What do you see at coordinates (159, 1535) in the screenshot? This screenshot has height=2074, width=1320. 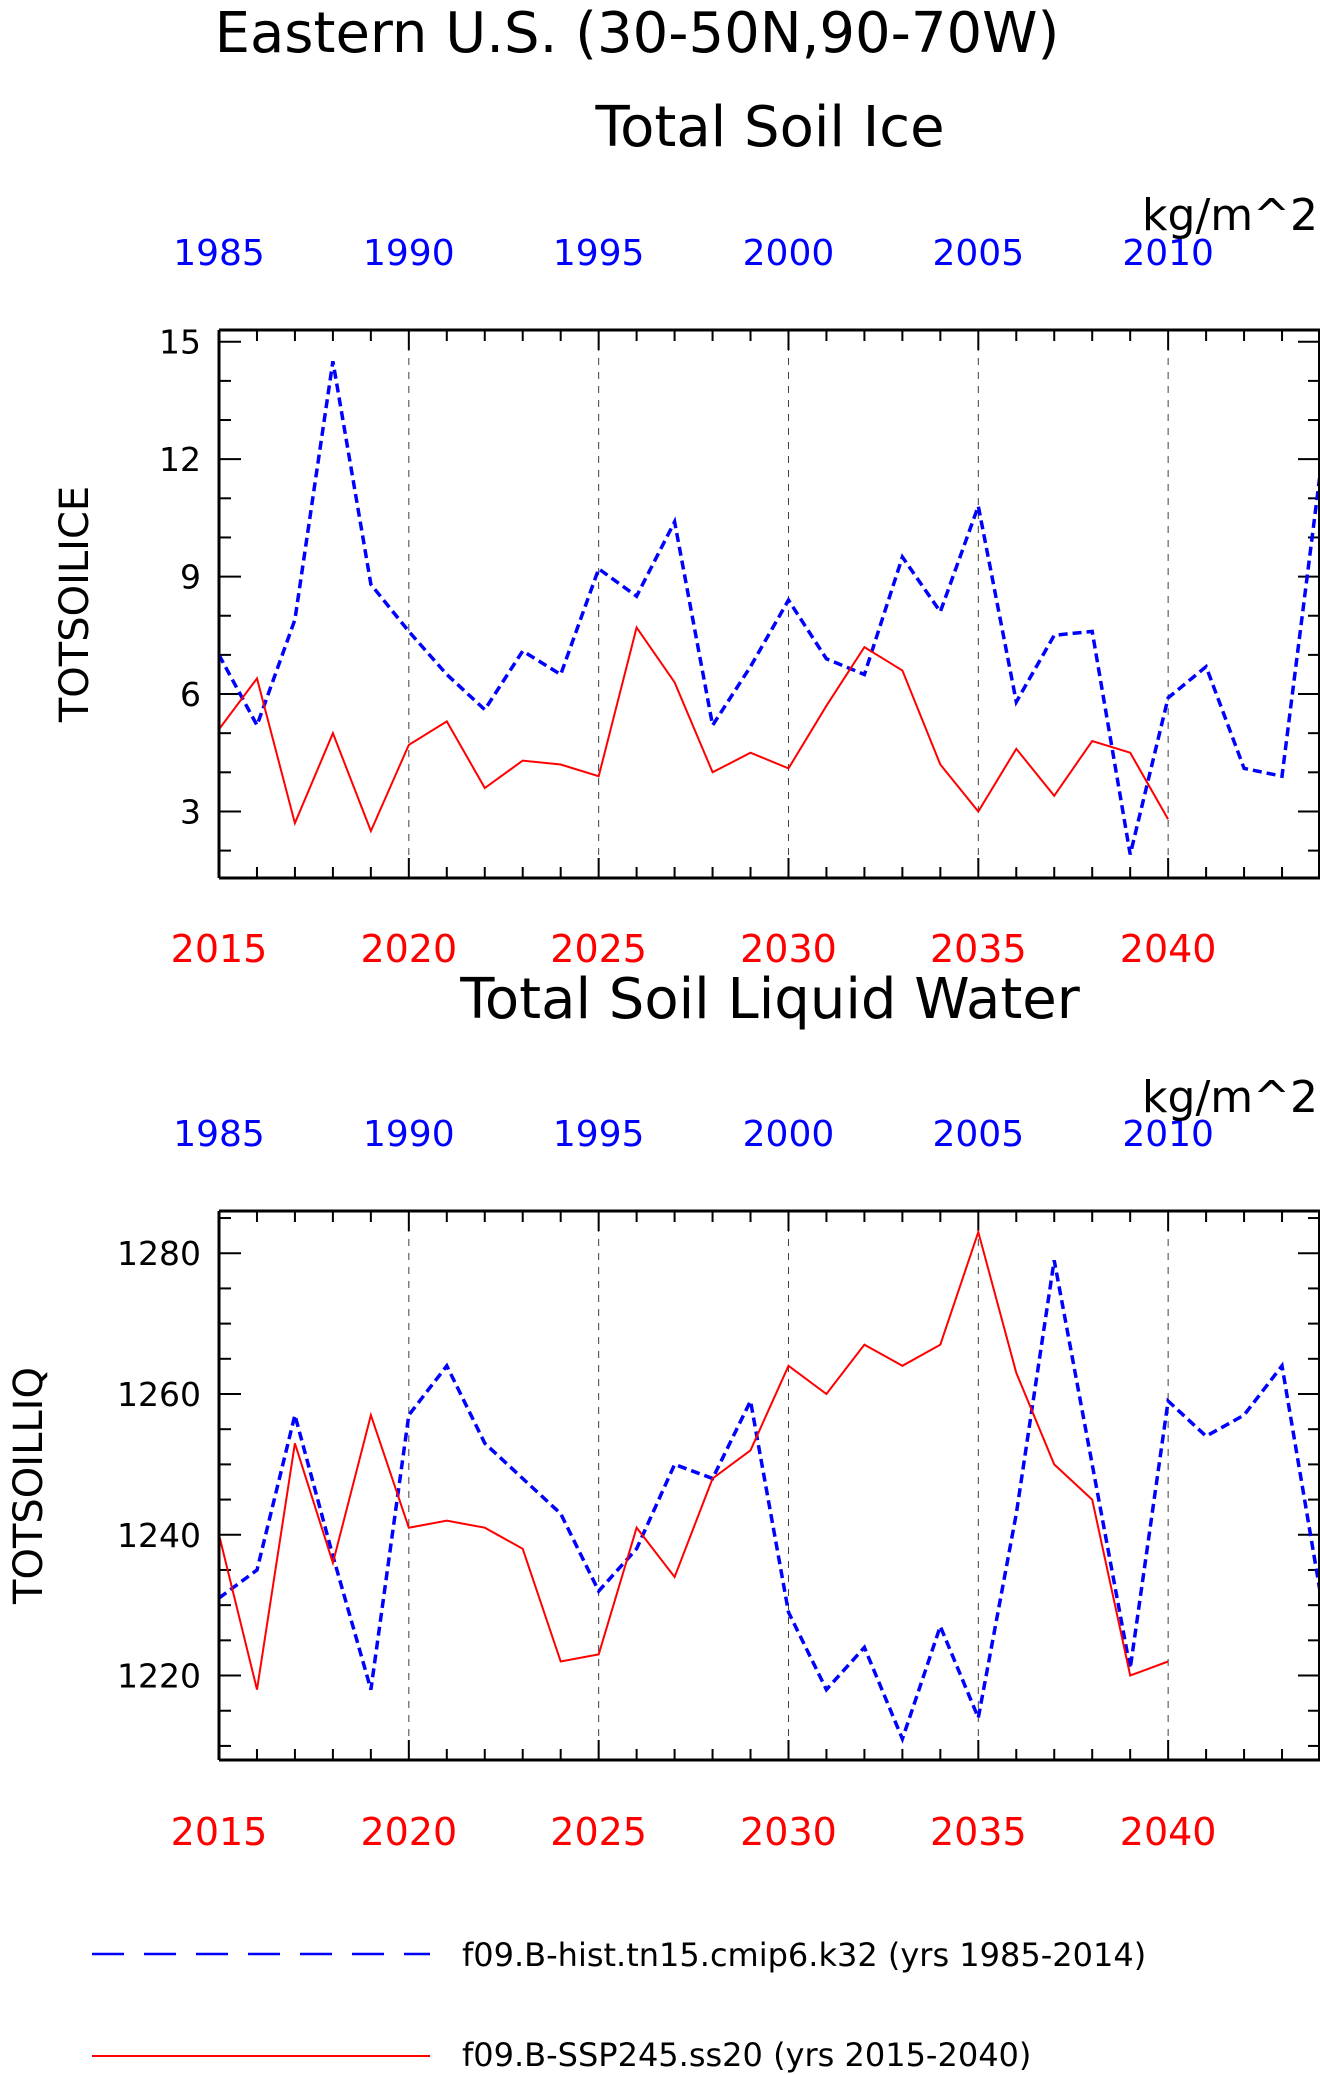 I see `liq-ytick-label: 1240` at bounding box center [159, 1535].